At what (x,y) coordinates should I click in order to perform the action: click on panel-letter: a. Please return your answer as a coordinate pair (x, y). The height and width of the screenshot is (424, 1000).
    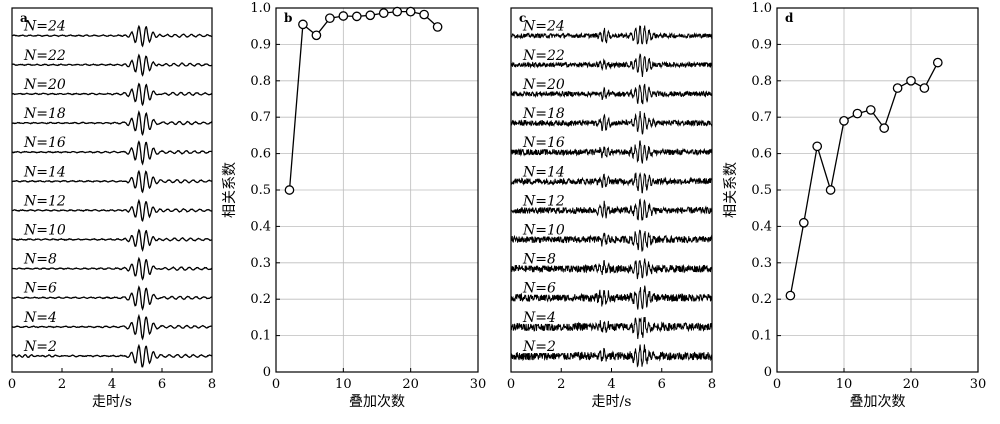
    Looking at the image, I should click on (24, 18).